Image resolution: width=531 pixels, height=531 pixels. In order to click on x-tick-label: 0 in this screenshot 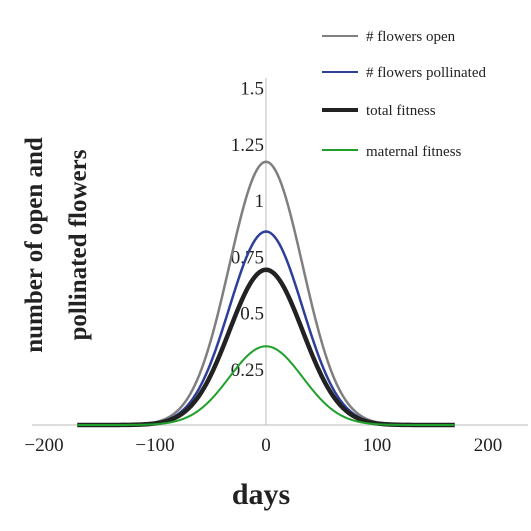, I will do `click(266, 445)`.